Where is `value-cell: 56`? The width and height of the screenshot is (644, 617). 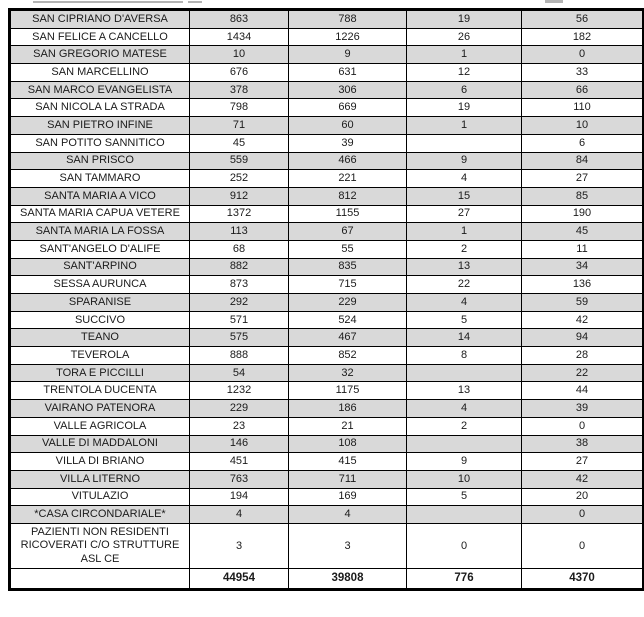 value-cell: 56 is located at coordinates (582, 19).